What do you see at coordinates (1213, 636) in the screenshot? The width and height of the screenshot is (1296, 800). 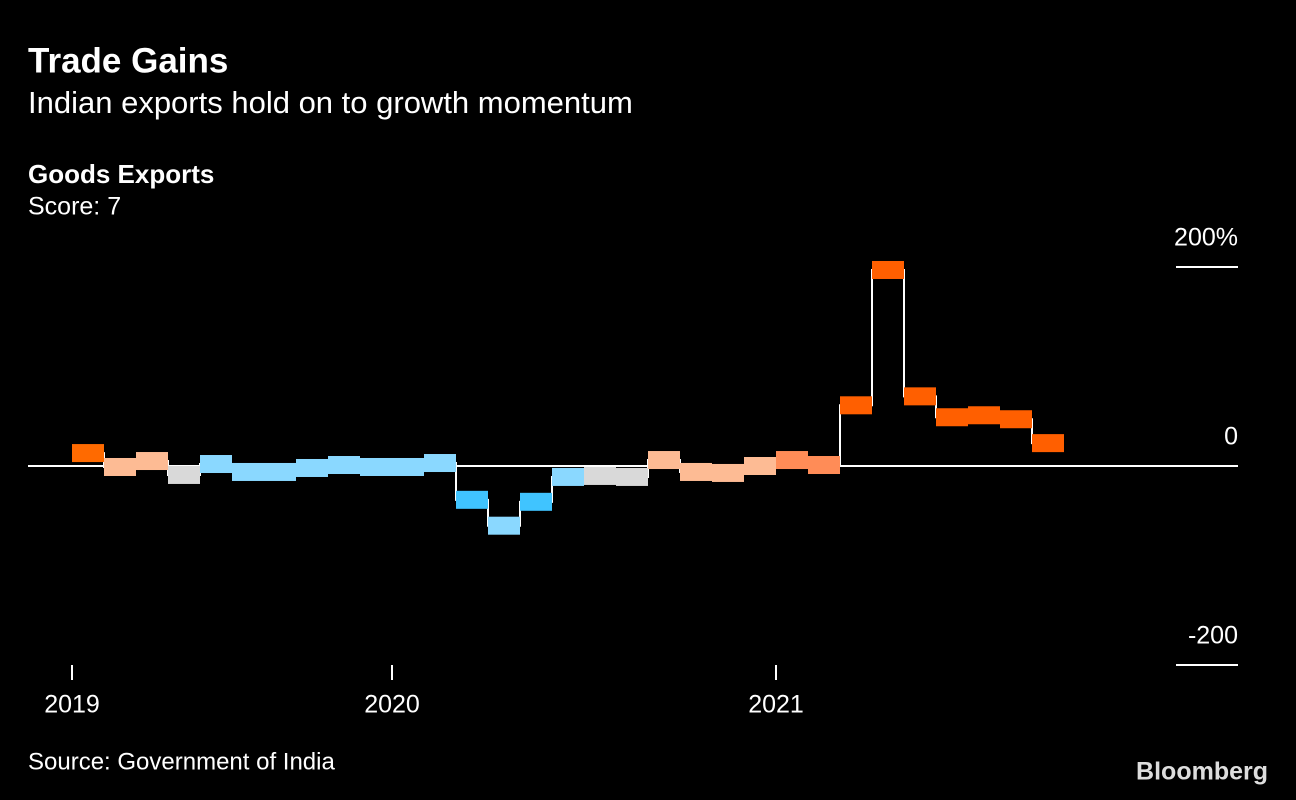 I see `y-tick-label: -200` at bounding box center [1213, 636].